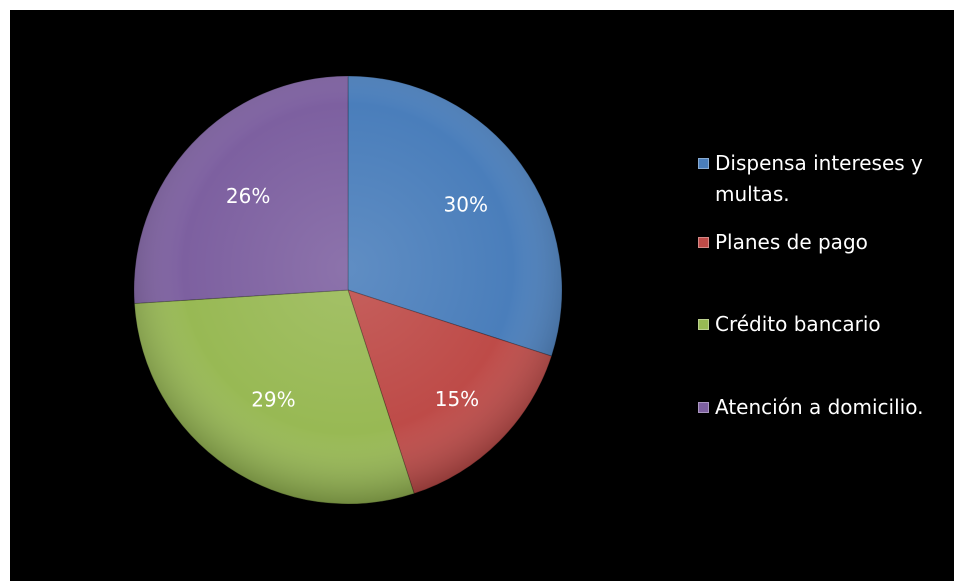 The height and width of the screenshot is (581, 957). What do you see at coordinates (248, 196) in the screenshot?
I see `slice-label-atencion: 26%` at bounding box center [248, 196].